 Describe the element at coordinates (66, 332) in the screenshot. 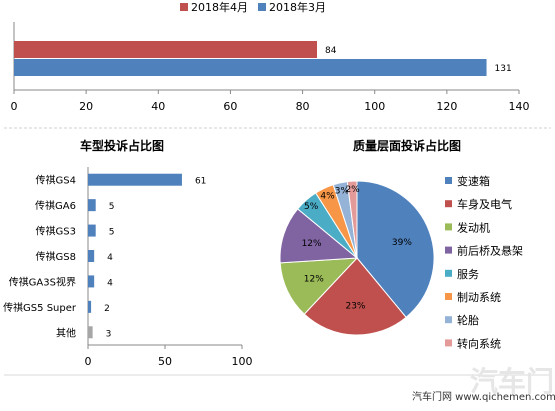

I see `model-category-label-6: 其他` at that location.